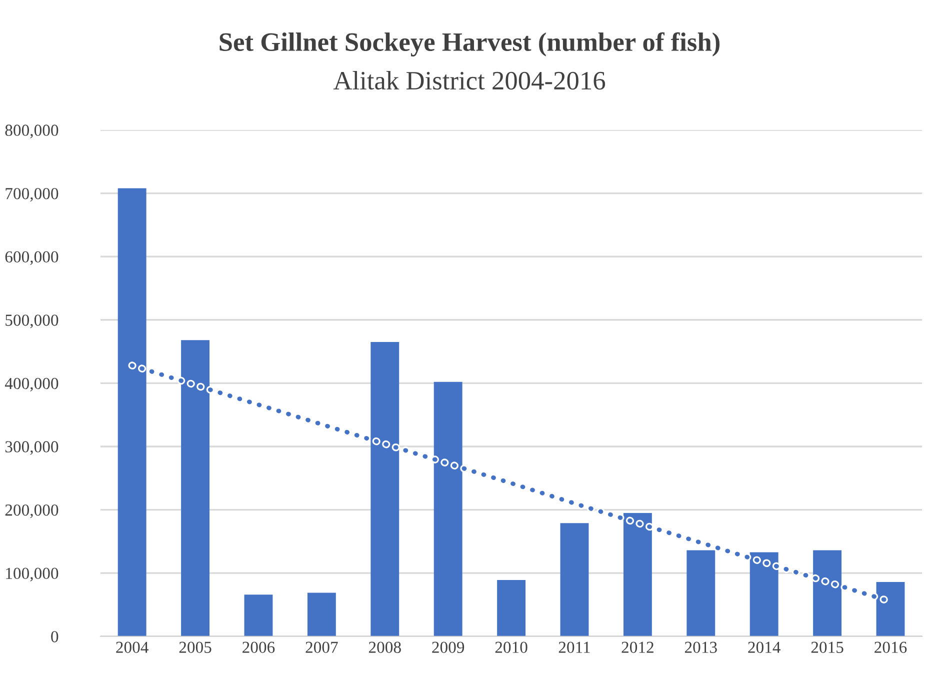 The image size is (939, 677). I want to click on y-tick-label: 400,000, so click(31, 385).